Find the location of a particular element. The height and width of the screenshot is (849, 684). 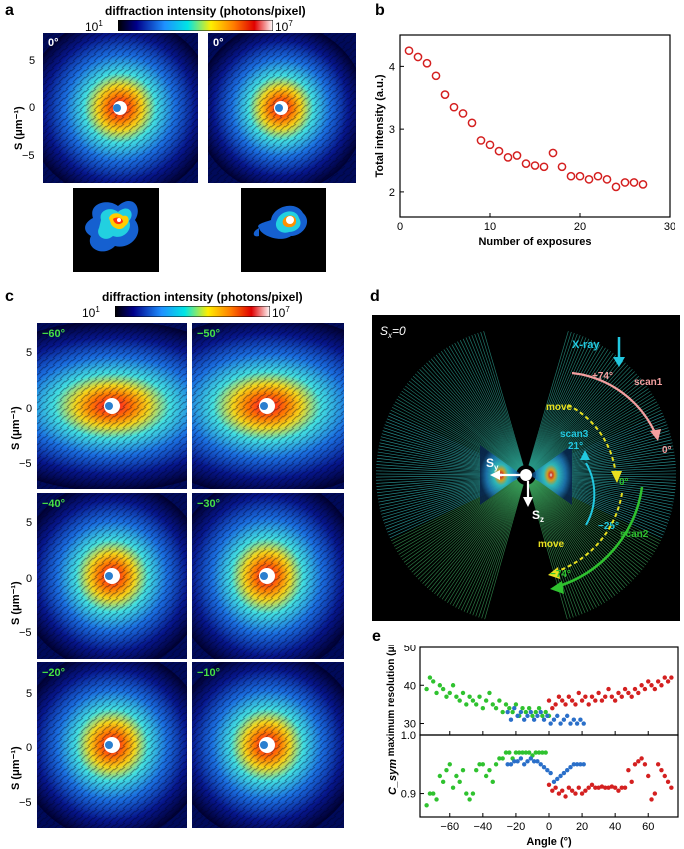

ytick-c3-m5: −5 is located at coordinates (25, 803).